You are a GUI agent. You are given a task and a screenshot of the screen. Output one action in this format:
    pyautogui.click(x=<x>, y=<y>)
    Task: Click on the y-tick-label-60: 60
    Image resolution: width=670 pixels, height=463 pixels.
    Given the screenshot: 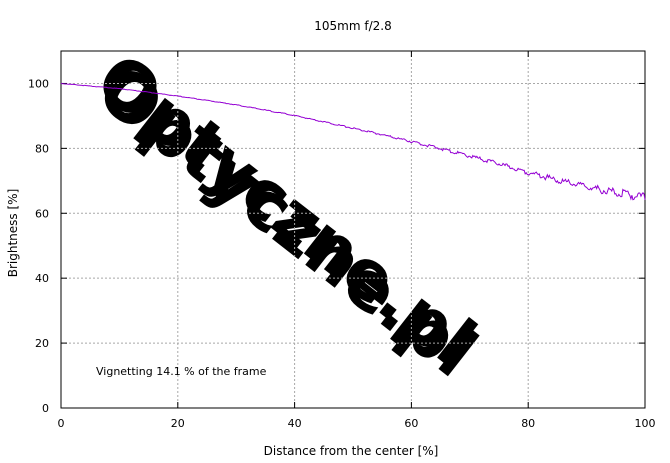 What is the action you would take?
    pyautogui.click(x=42, y=213)
    